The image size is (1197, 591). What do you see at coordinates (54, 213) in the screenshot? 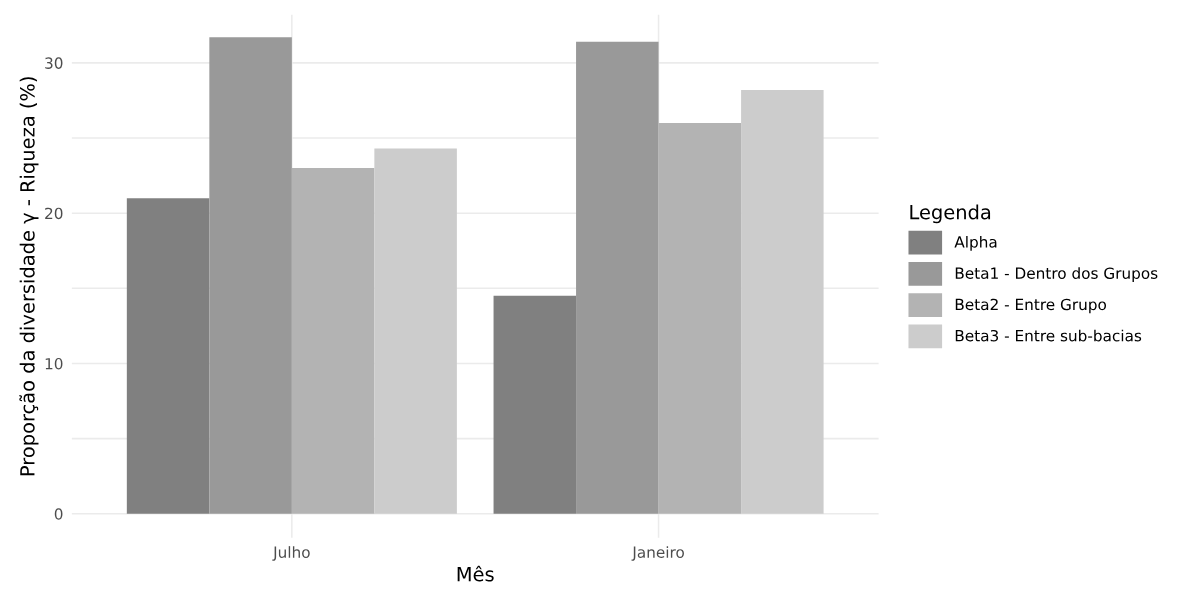
I see `y-tick-label: 20` at bounding box center [54, 213].